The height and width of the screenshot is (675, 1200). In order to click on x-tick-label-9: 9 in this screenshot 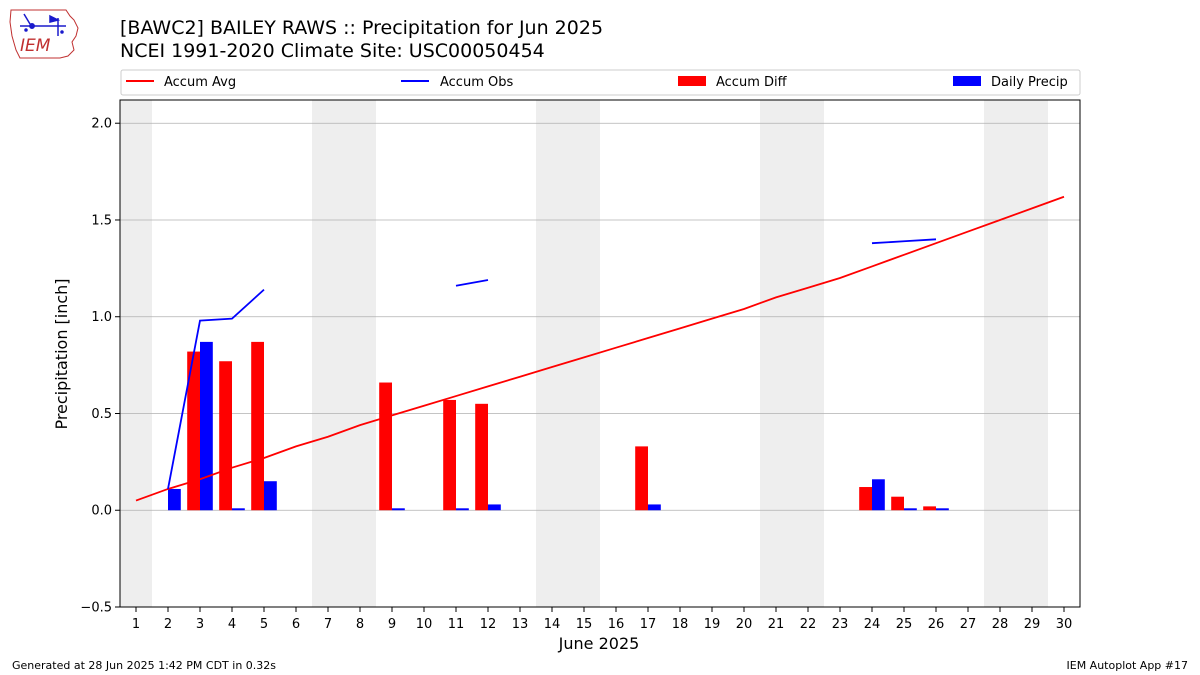, I will do `click(392, 624)`.